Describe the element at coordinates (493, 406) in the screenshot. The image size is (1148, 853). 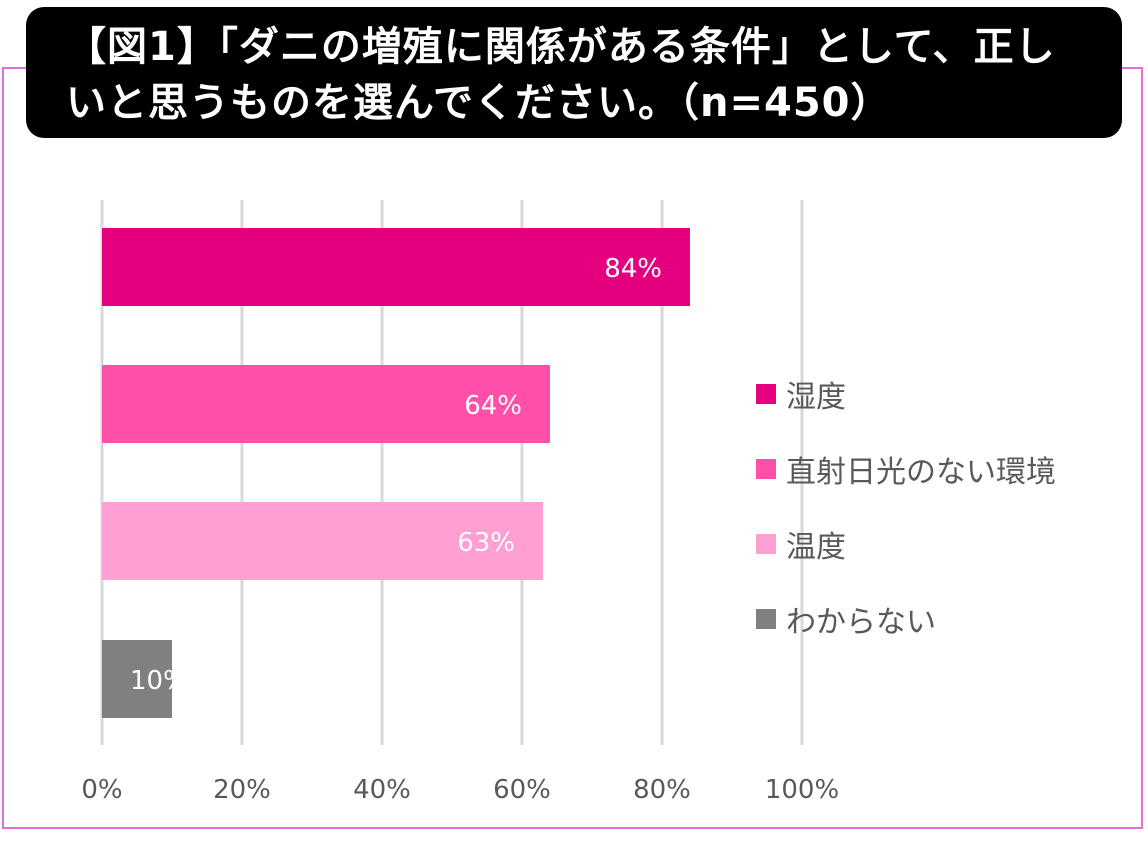
I see `data-label: 64%` at that location.